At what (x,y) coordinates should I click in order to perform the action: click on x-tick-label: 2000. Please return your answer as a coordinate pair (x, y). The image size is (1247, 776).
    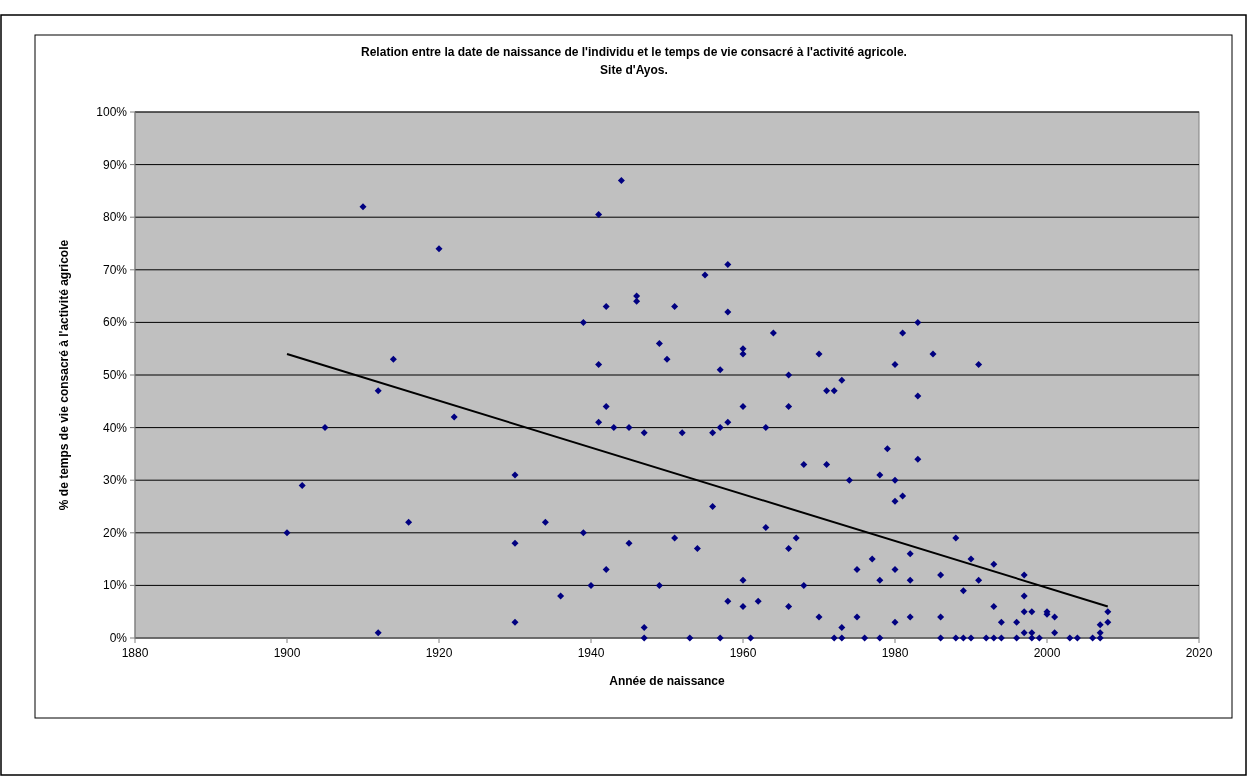
    Looking at the image, I should click on (1047, 653).